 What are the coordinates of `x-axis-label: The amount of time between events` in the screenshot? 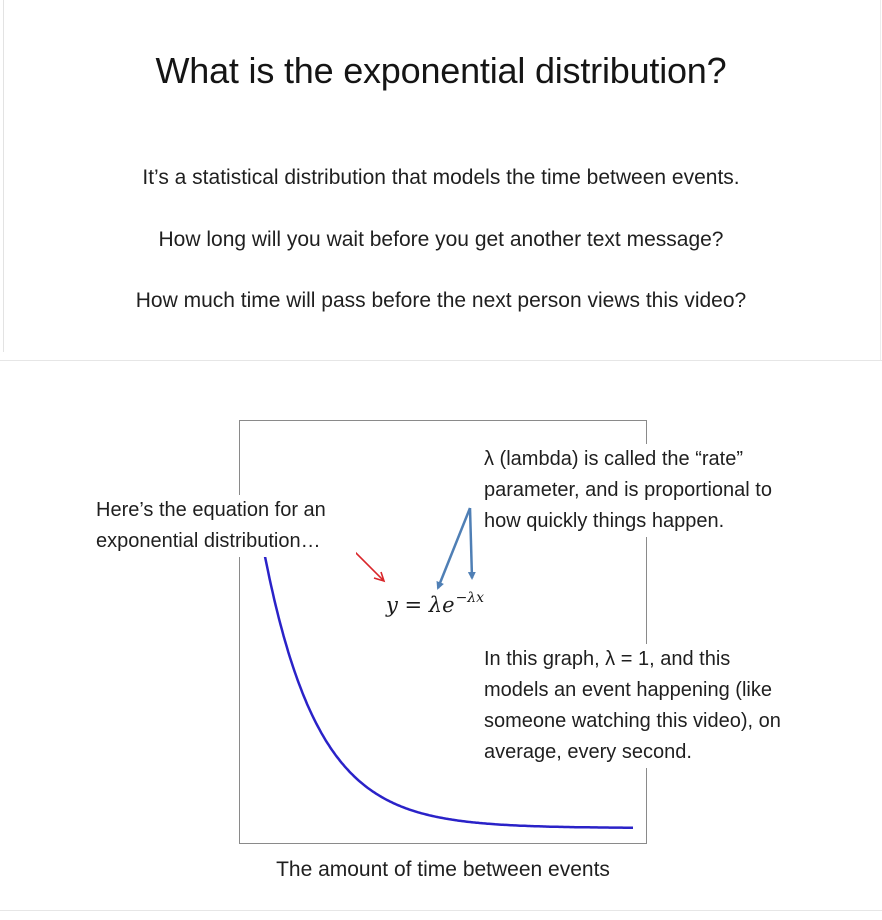 It's located at (443, 869).